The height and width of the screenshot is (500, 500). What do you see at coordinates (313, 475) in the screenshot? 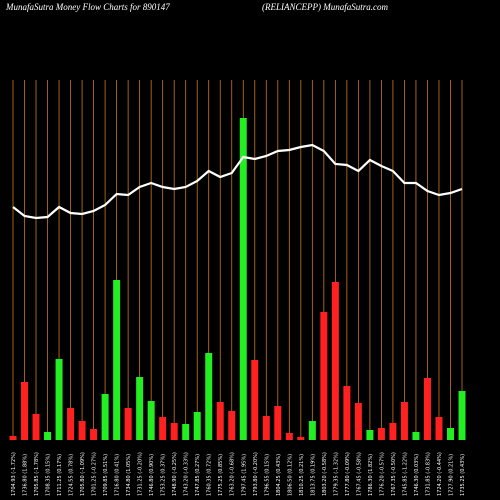
I see `x-tick-label: 1813.75 (0.19%)` at bounding box center [313, 475].